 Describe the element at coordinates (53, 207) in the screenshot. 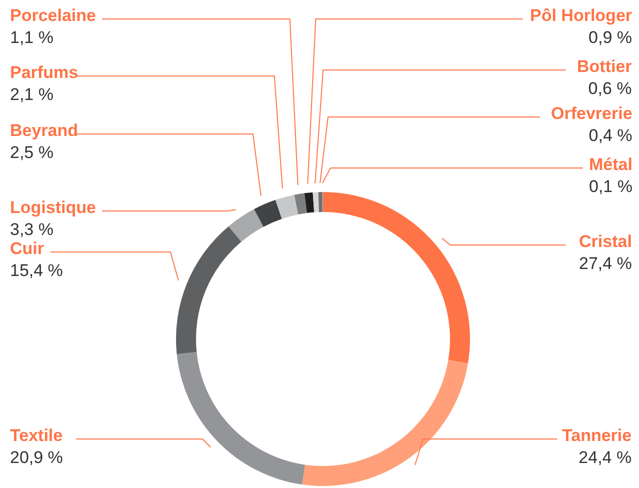

I see `slice-label: Logistique` at that location.